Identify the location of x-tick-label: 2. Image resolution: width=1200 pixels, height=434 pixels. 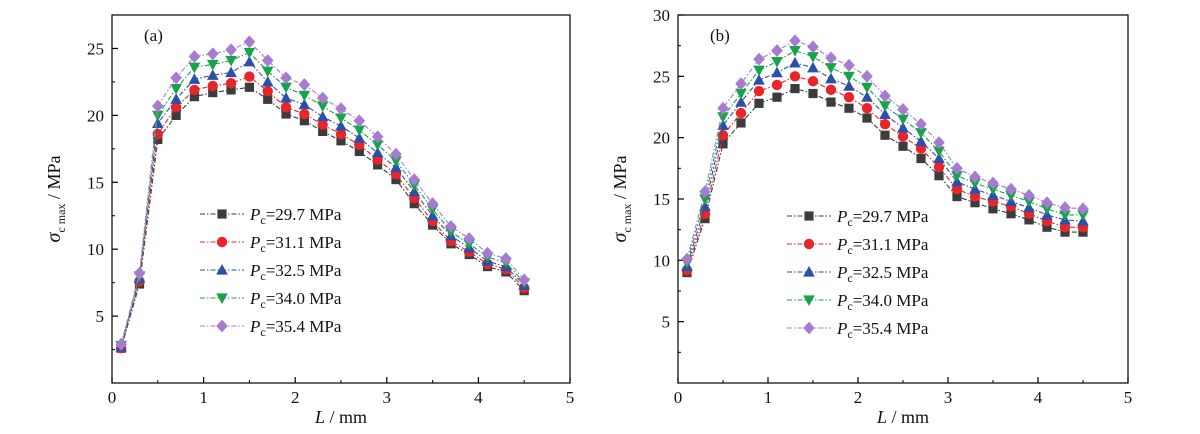
(858, 397).